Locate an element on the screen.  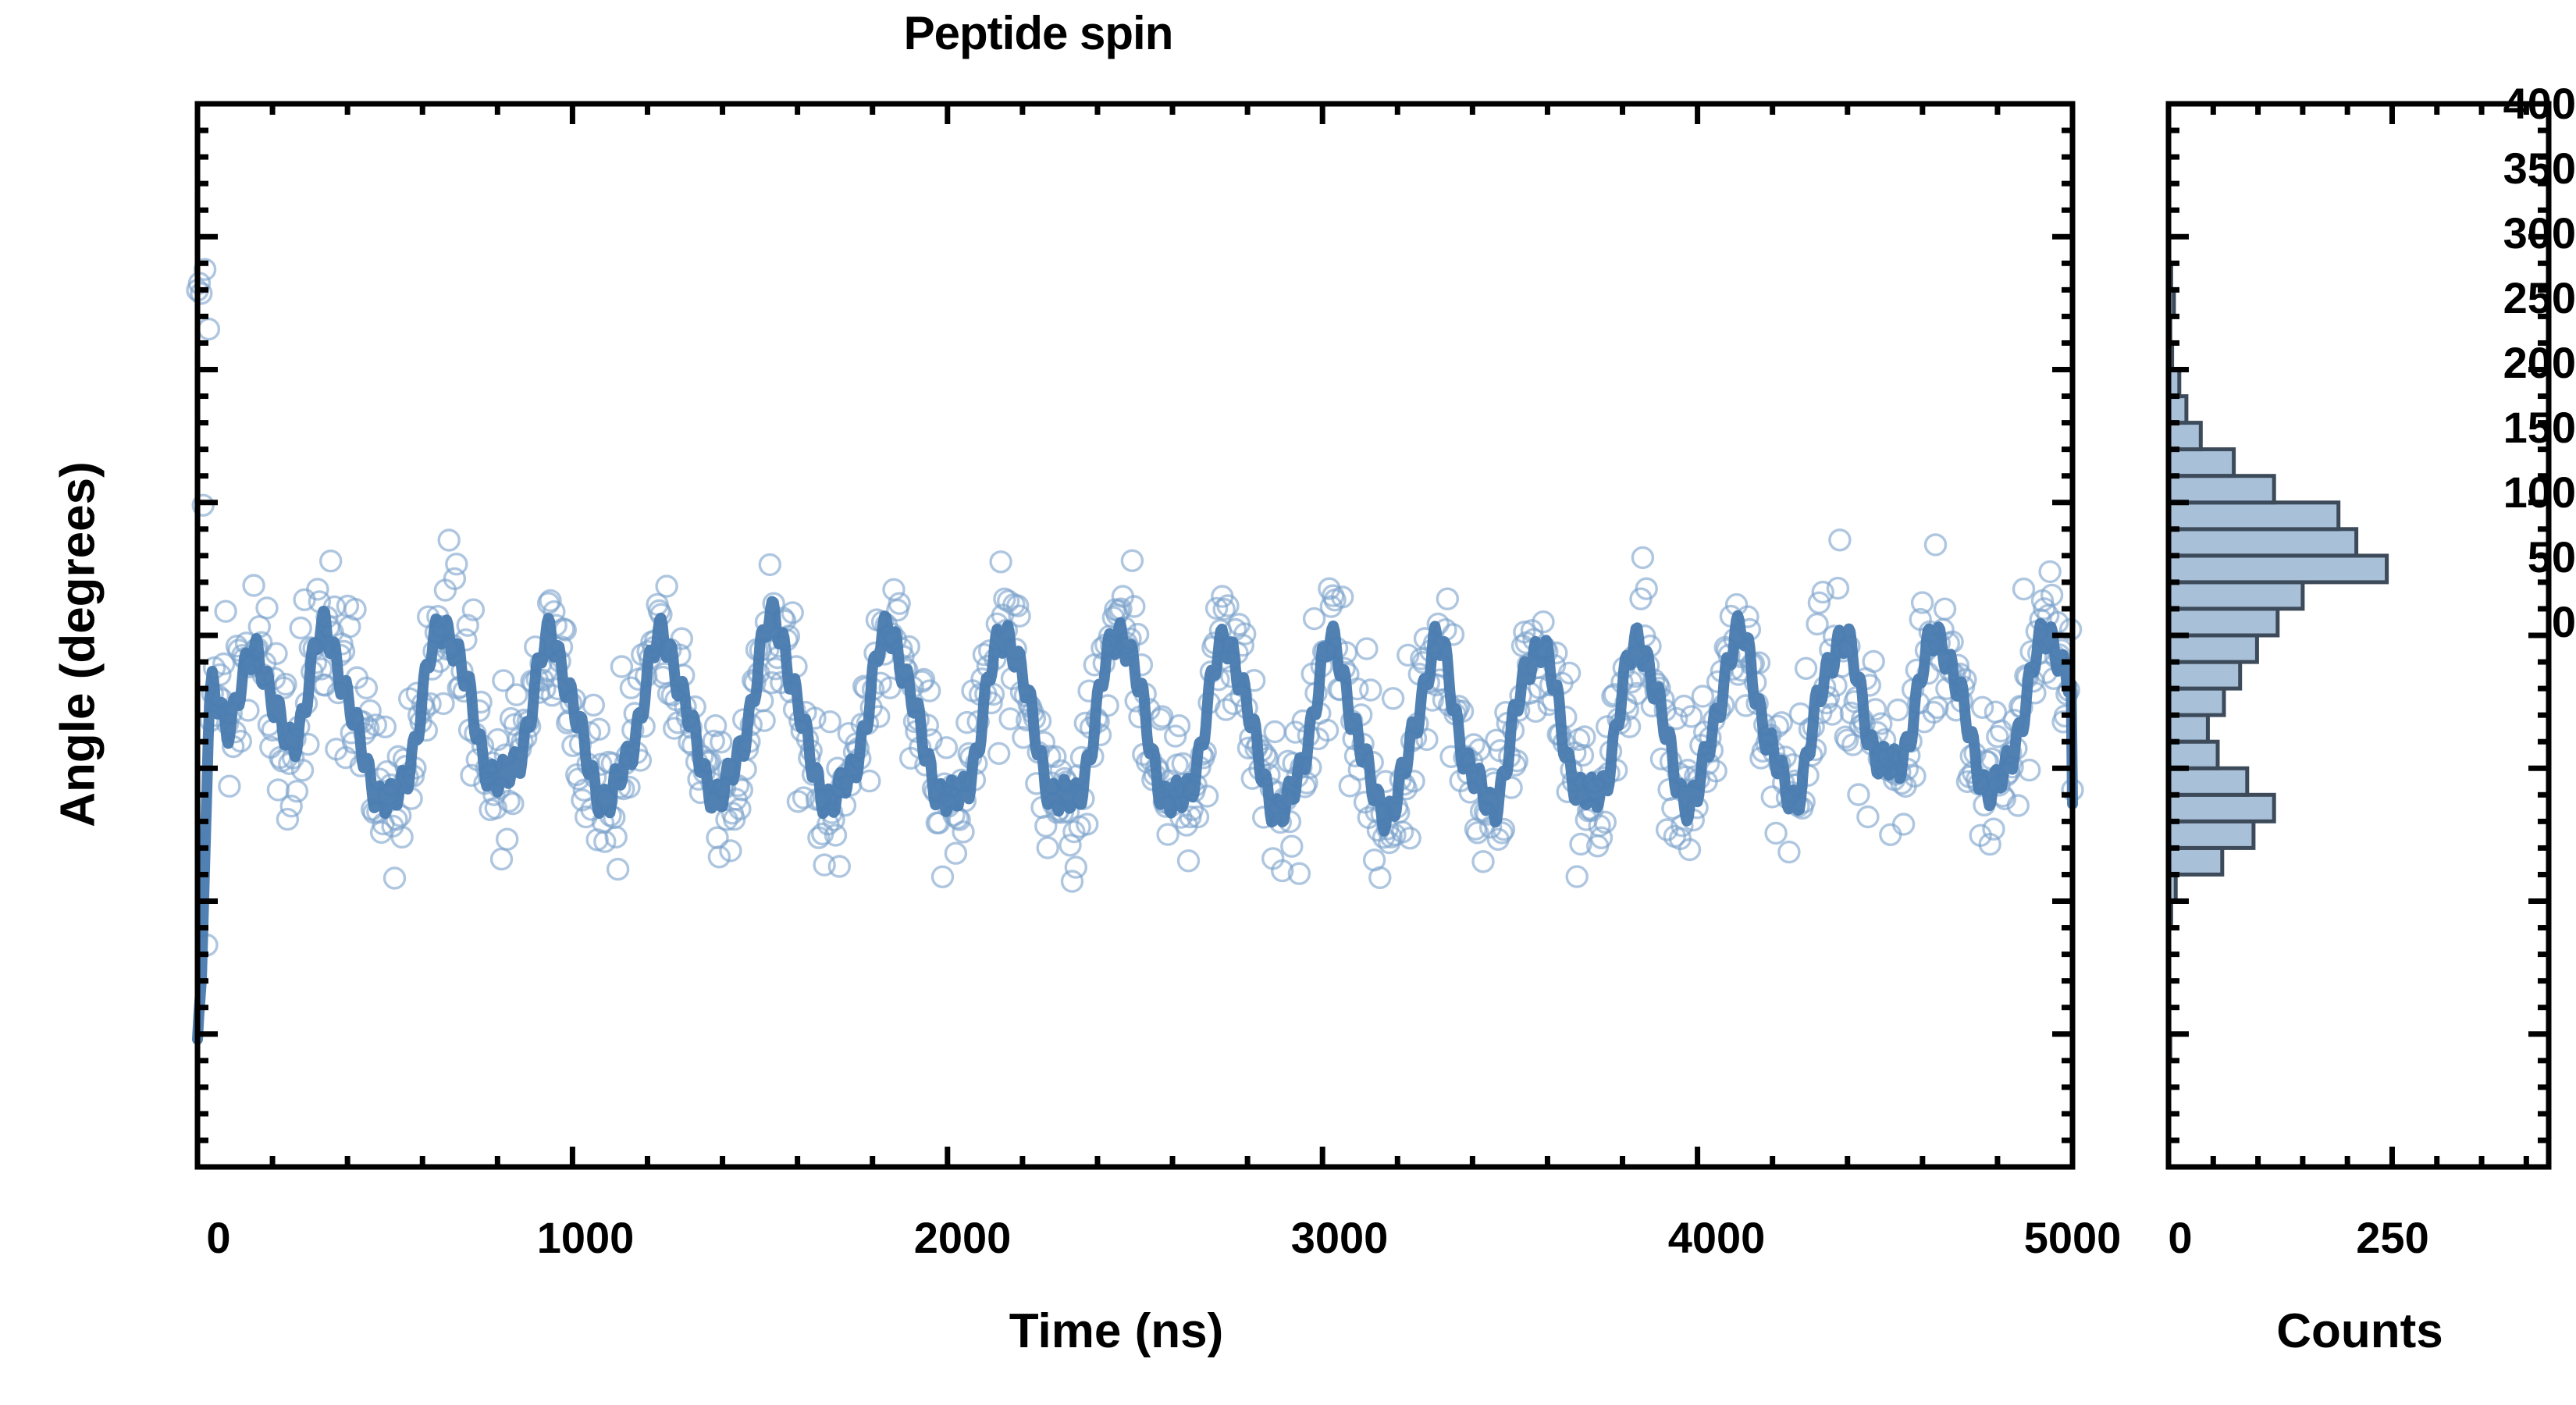
x-axis-label: Time (ns) is located at coordinates (1116, 1331).